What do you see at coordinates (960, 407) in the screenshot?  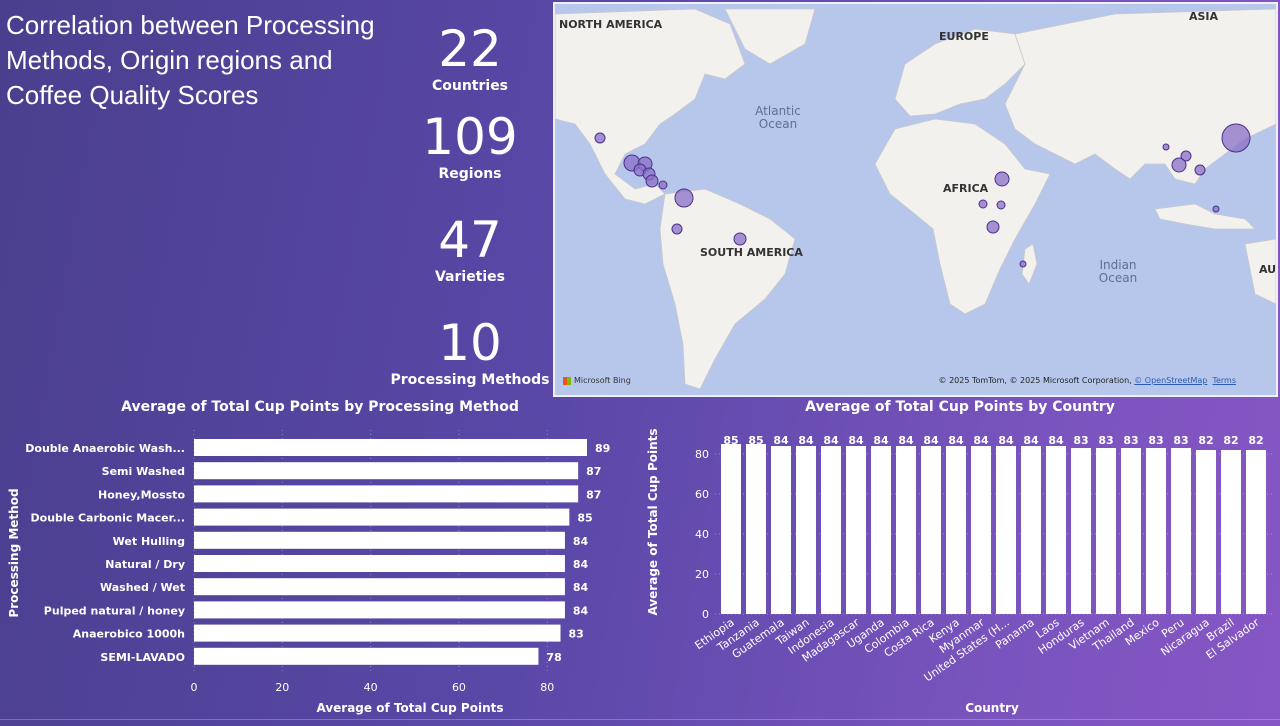 I see `country-chart-title: Average of Total Cup Points by Country` at bounding box center [960, 407].